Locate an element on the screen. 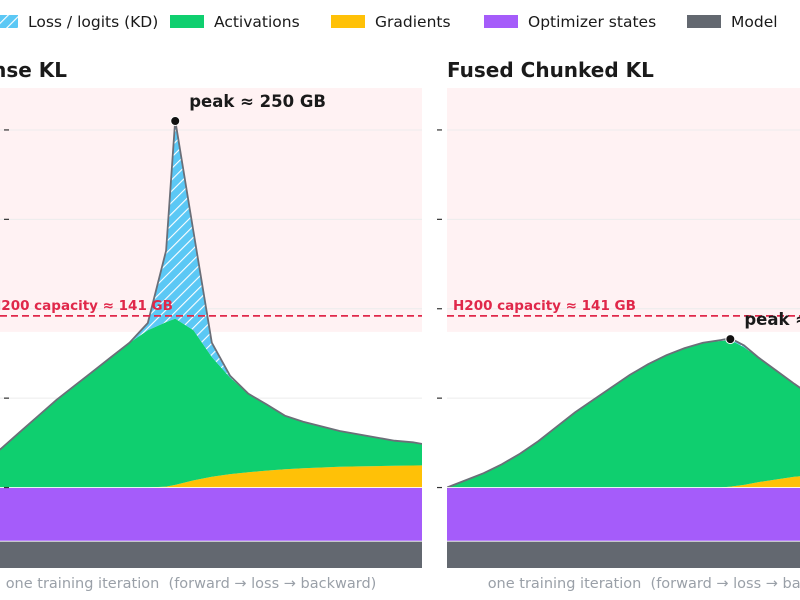 This screenshot has height=600, width=800. legend-label: Loss / logits (KD) is located at coordinates (93, 22).